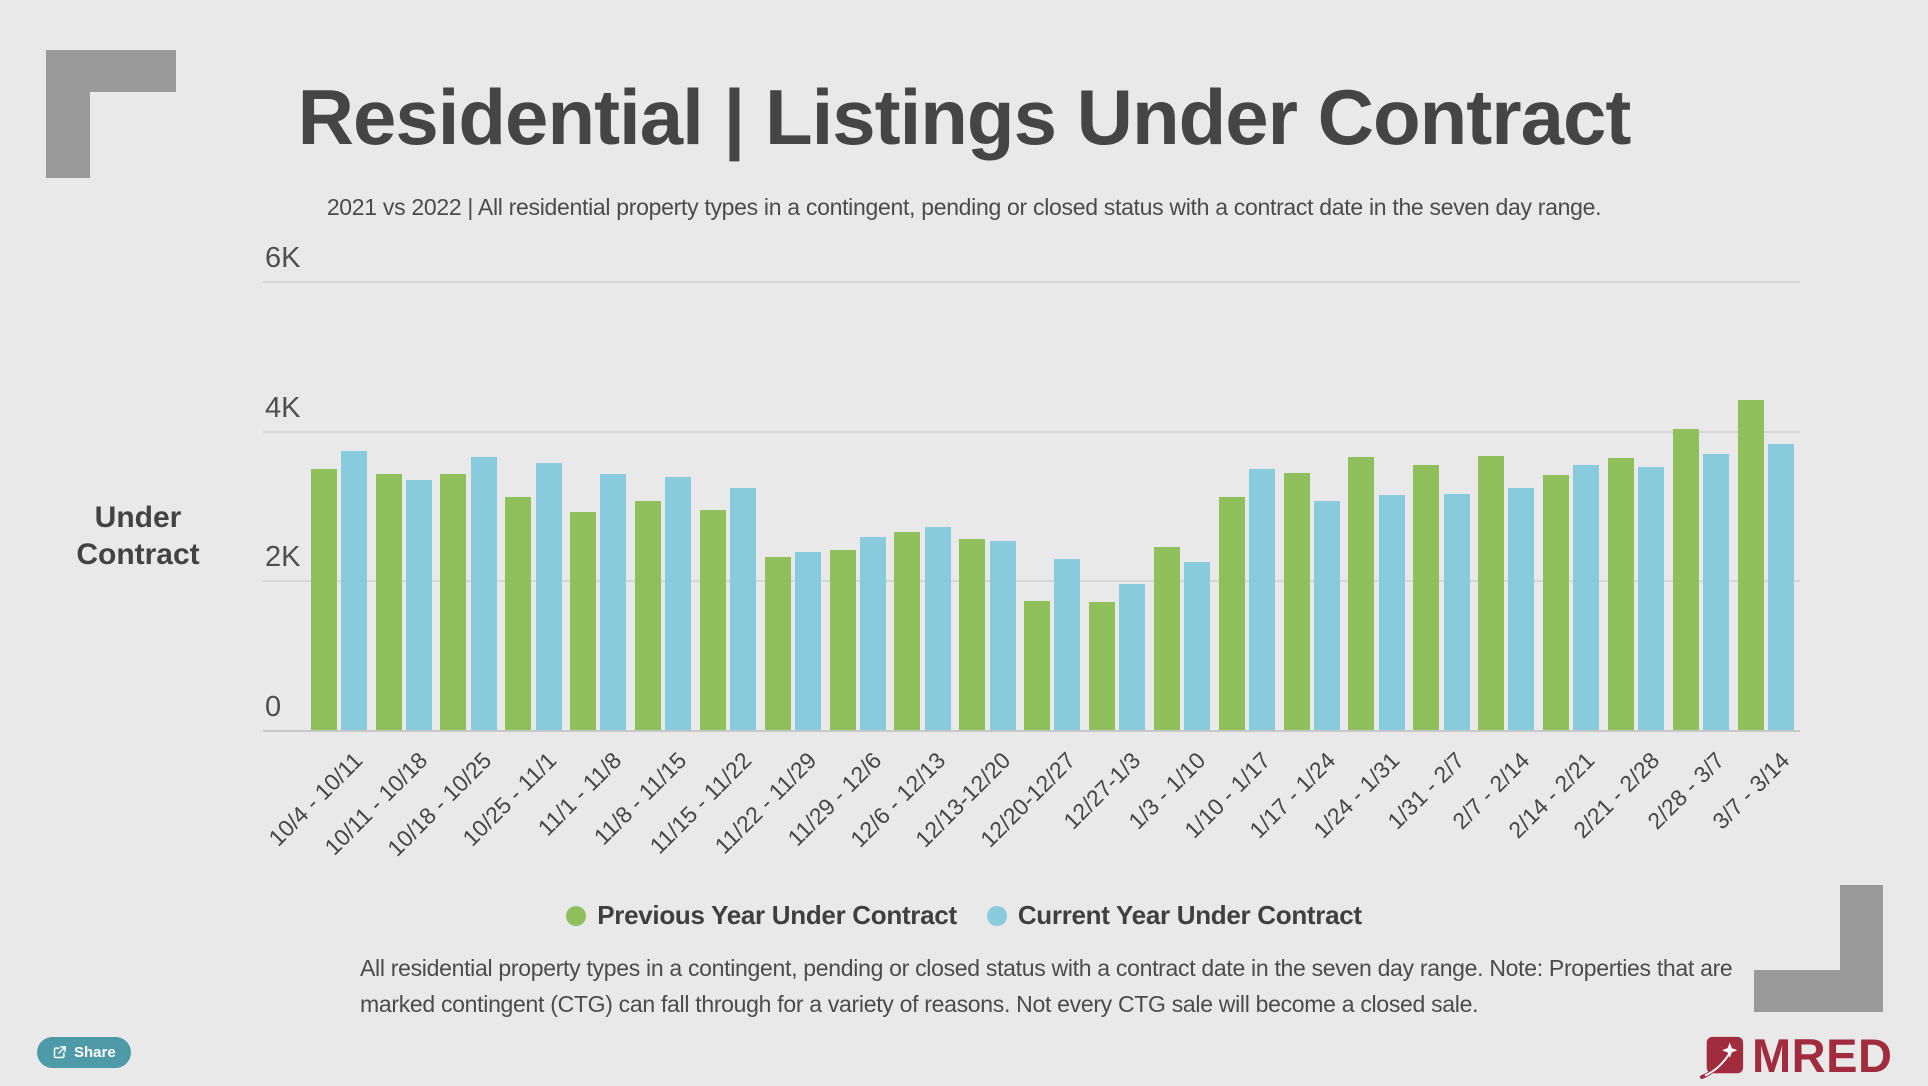  Describe the element at coordinates (1189, 915) in the screenshot. I see `legend-label-current-year: Current Year Under Contract` at that location.